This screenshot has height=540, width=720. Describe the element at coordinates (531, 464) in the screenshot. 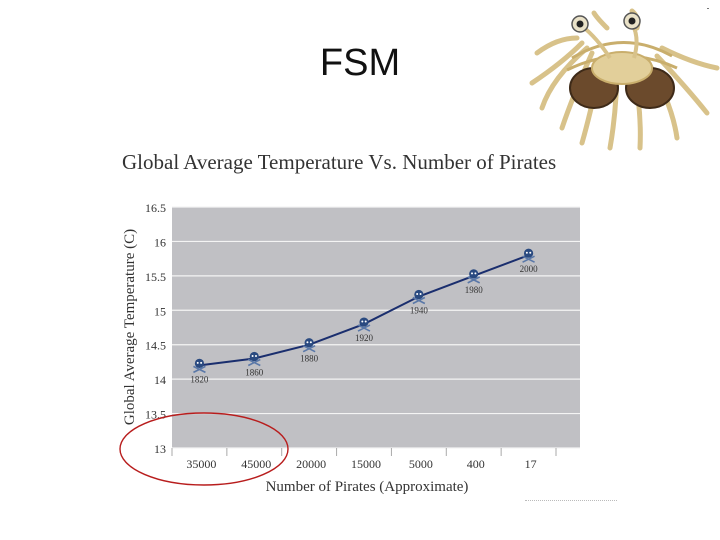

I see `x-tick-label: 17` at that location.